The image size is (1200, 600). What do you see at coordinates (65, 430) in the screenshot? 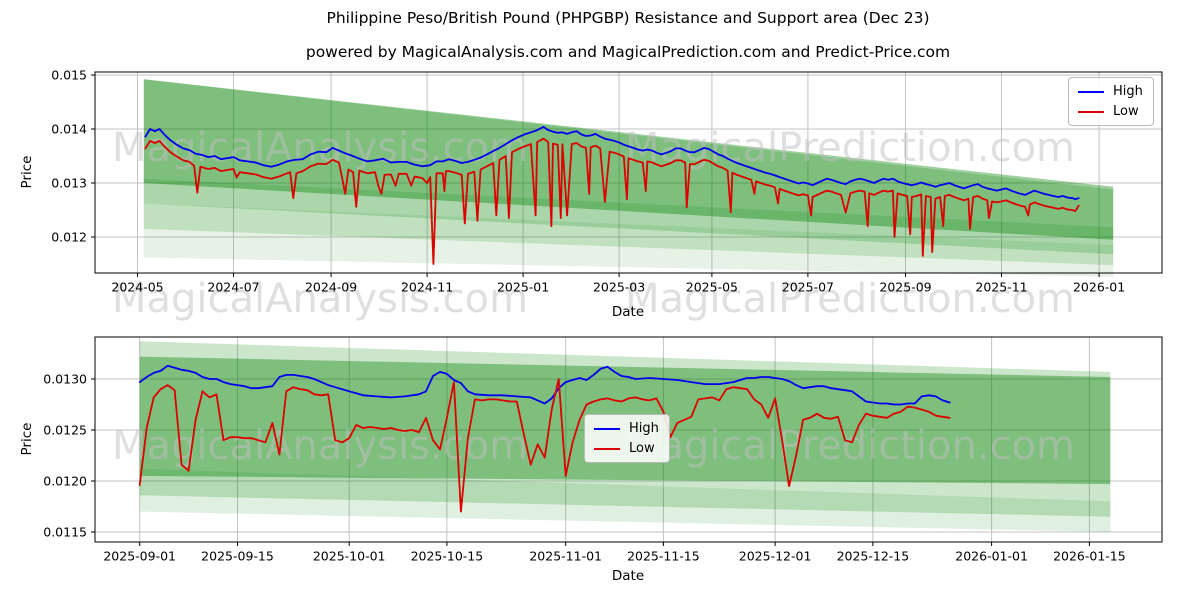
I see `y-tick-label: 0.0125` at bounding box center [65, 430].